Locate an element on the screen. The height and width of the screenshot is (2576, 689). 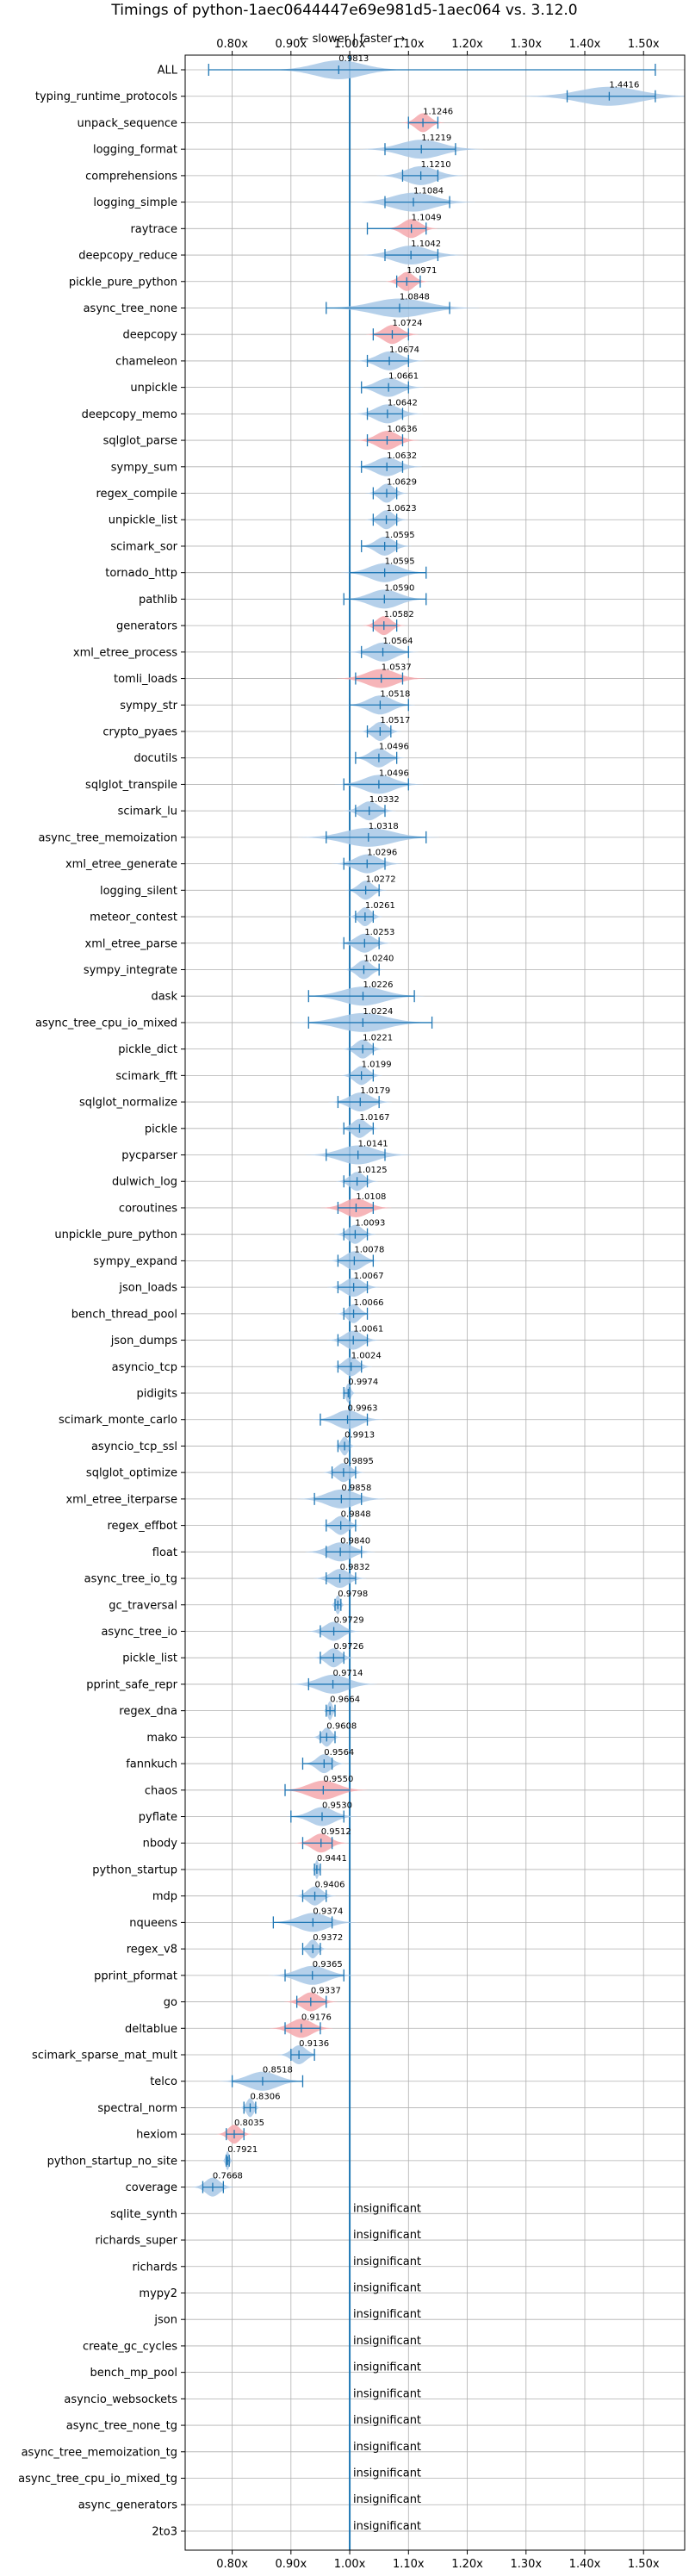
value-label: 0.9564 is located at coordinates (339, 1753).